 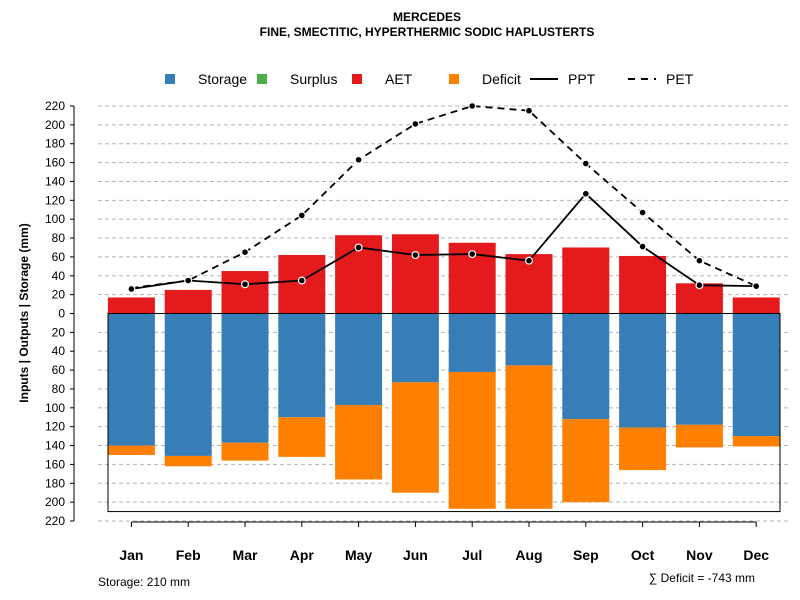 What do you see at coordinates (756, 555) in the screenshot?
I see `x-tick-label-dec: Dec` at bounding box center [756, 555].